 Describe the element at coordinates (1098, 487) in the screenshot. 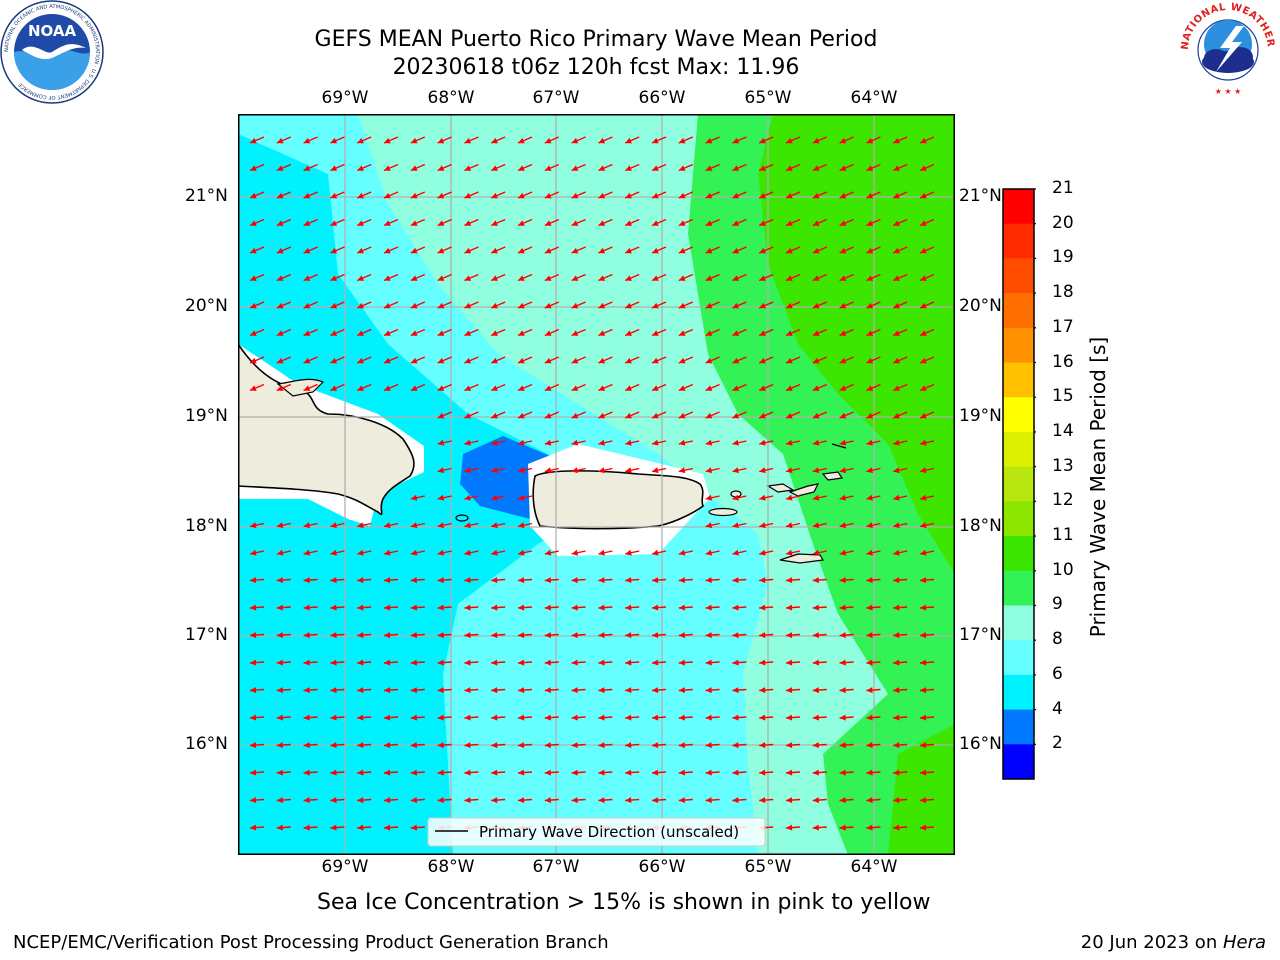

I see `colorbar-label: Primary Wave Mean Period [s]` at that location.